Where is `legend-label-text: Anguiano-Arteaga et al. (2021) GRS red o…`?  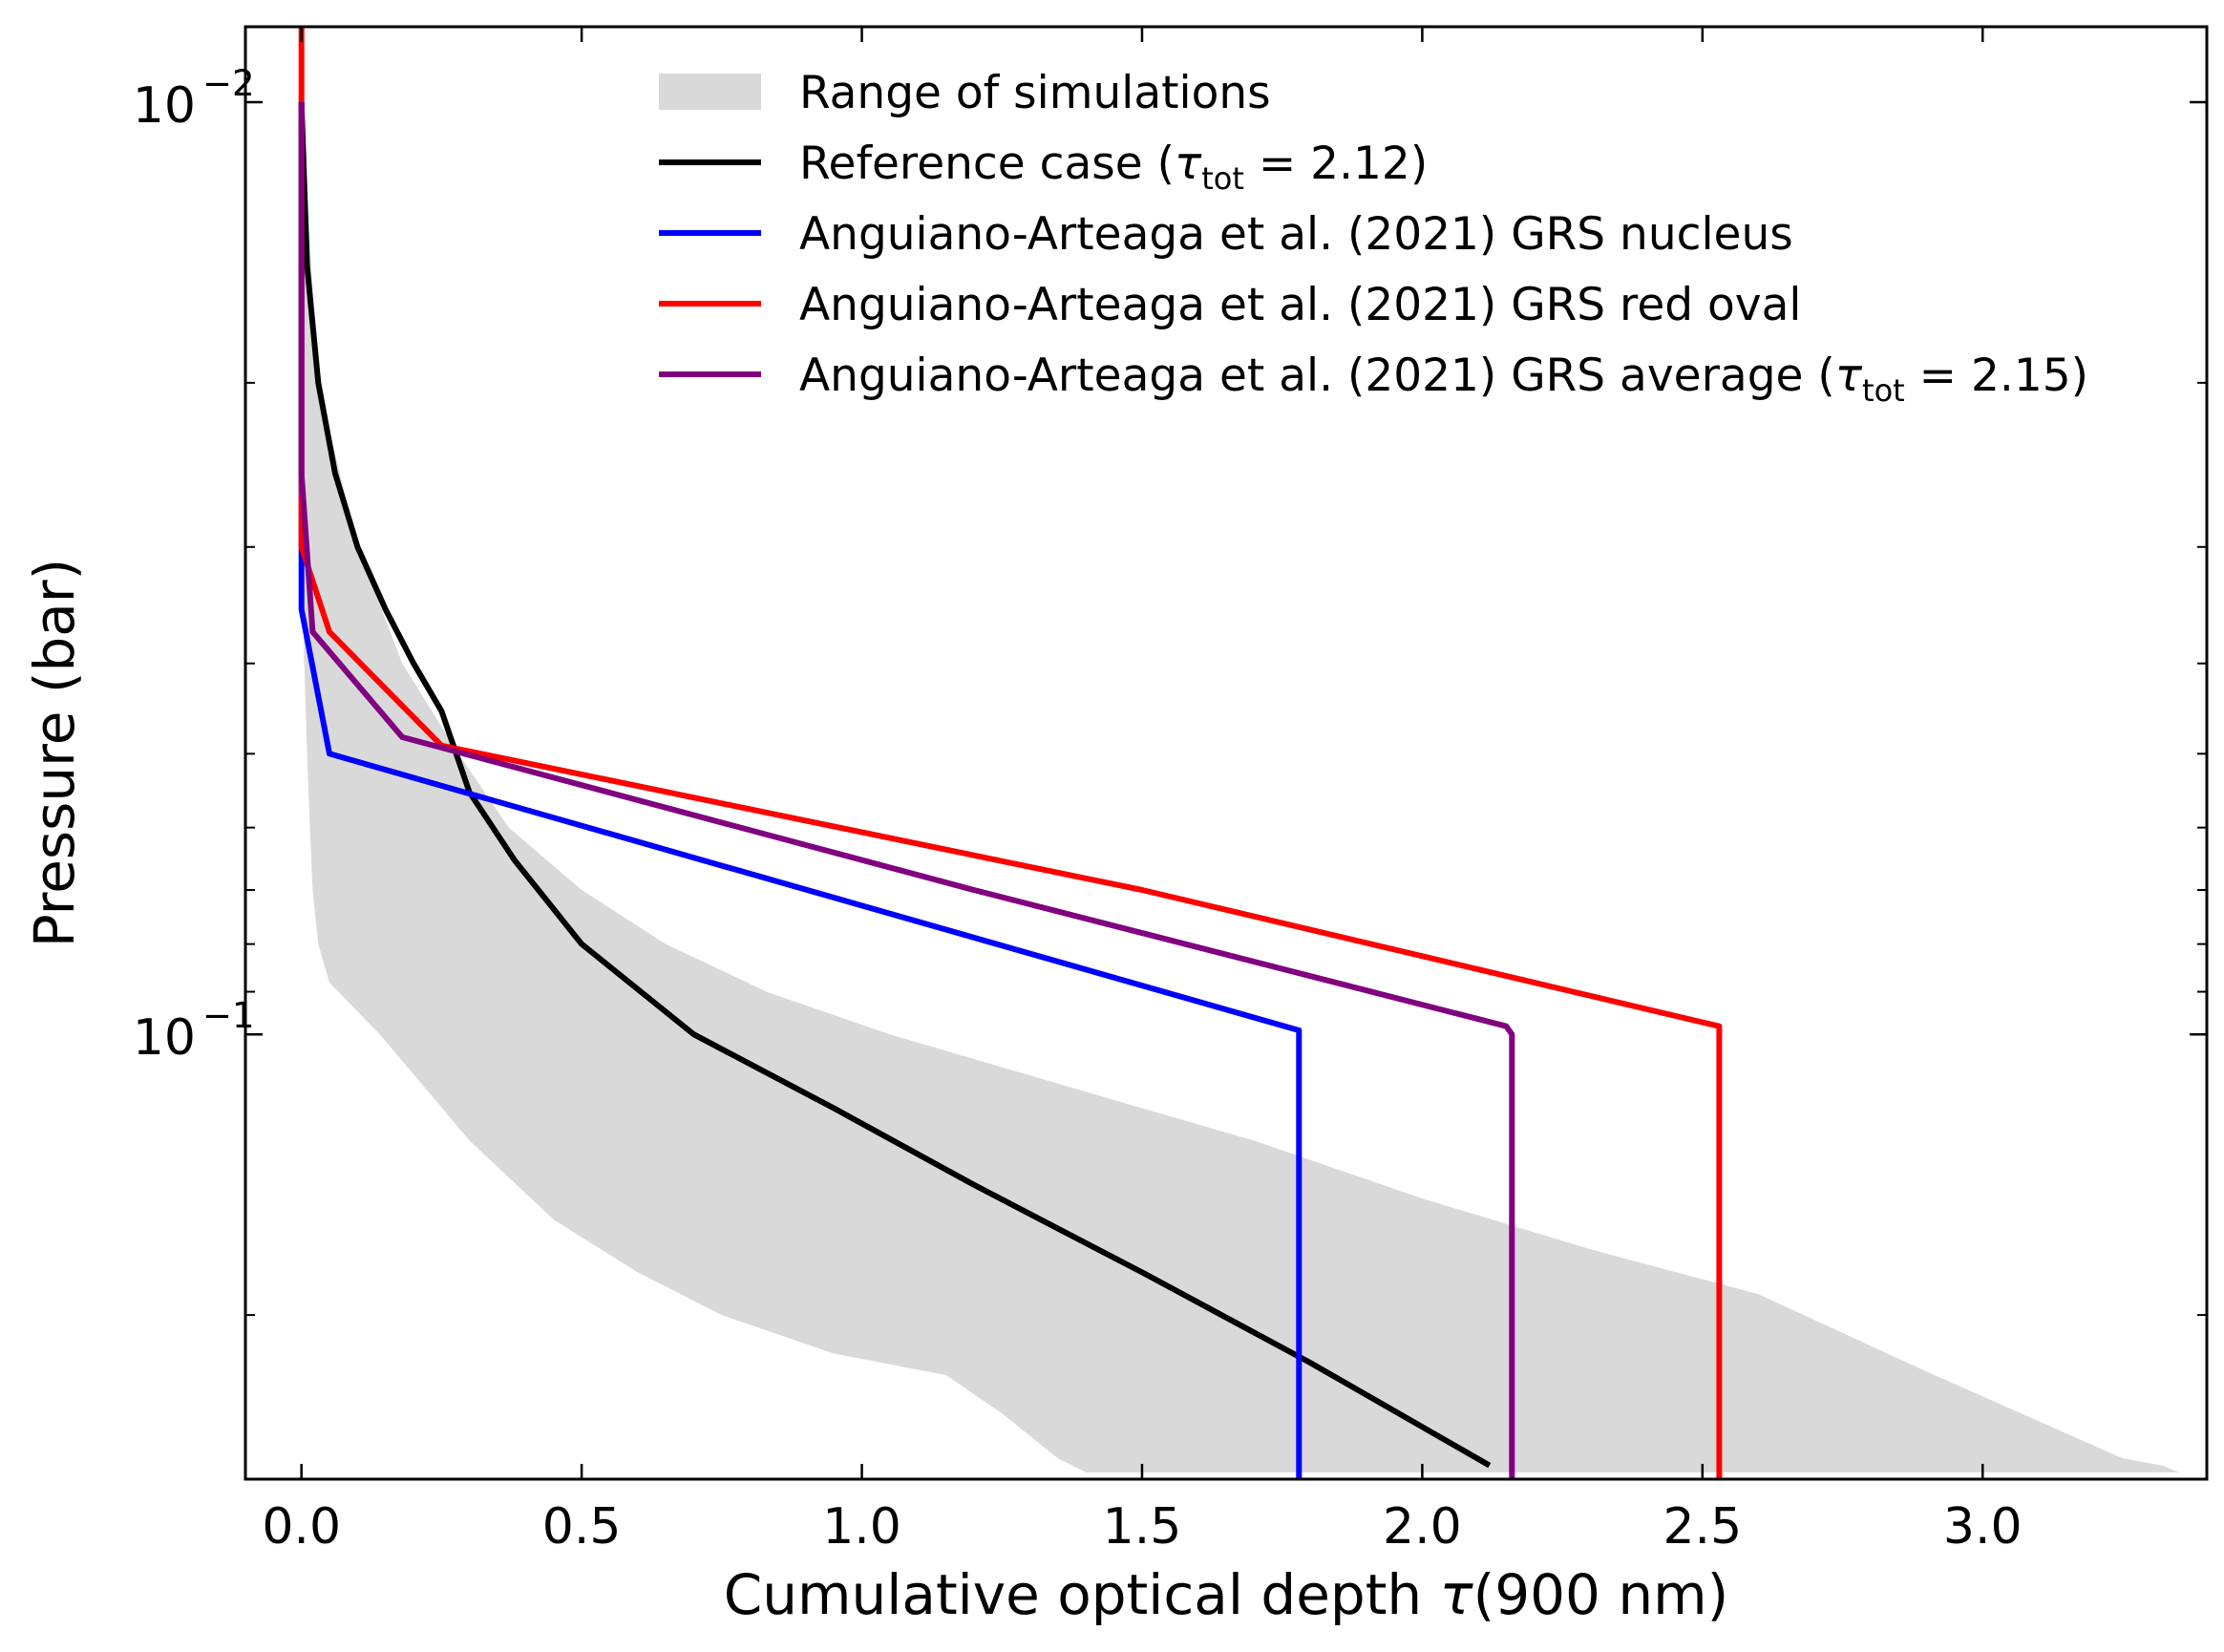 legend-label-text: Anguiano-Arteaga et al. (2021) GRS red o… is located at coordinates (1300, 305).